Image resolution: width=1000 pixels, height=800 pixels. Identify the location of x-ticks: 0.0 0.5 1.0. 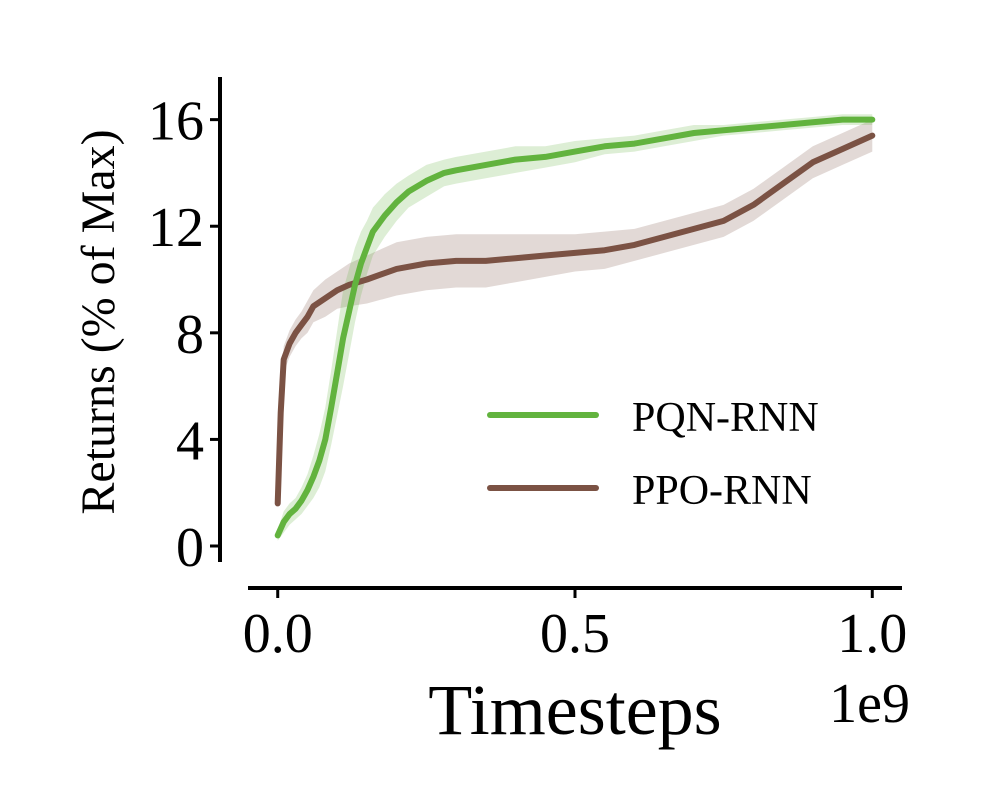
(575, 626).